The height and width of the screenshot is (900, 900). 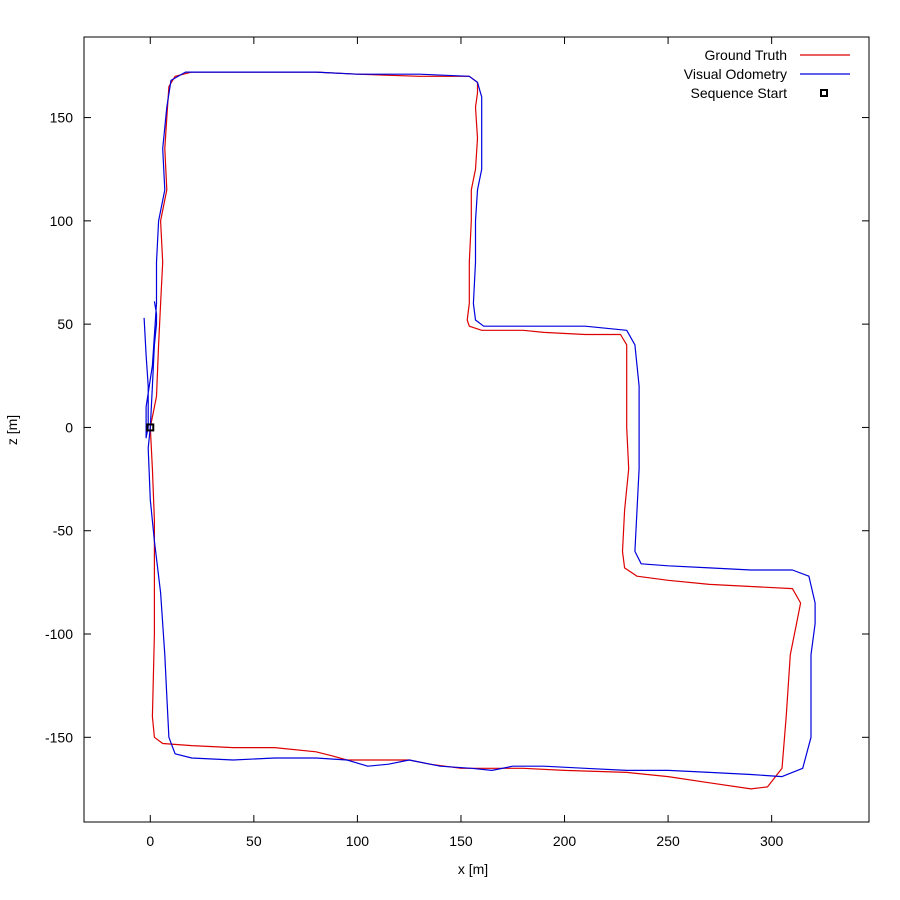 What do you see at coordinates (62, 221) in the screenshot?
I see `y-tick-label: 100` at bounding box center [62, 221].